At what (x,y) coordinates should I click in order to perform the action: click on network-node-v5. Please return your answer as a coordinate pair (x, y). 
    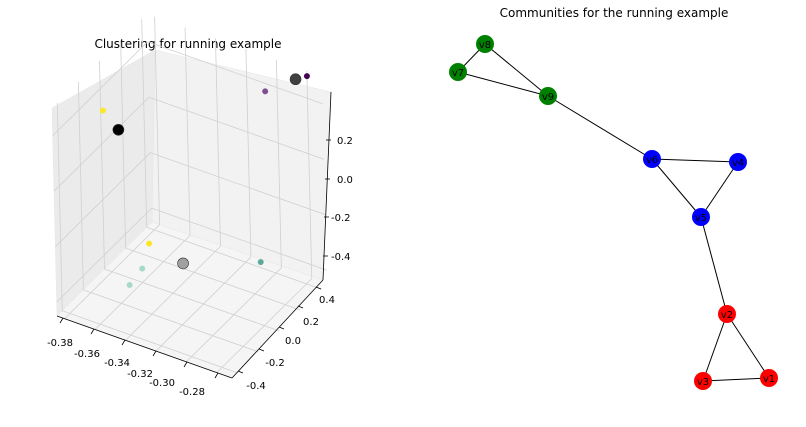
    Looking at the image, I should click on (701, 217).